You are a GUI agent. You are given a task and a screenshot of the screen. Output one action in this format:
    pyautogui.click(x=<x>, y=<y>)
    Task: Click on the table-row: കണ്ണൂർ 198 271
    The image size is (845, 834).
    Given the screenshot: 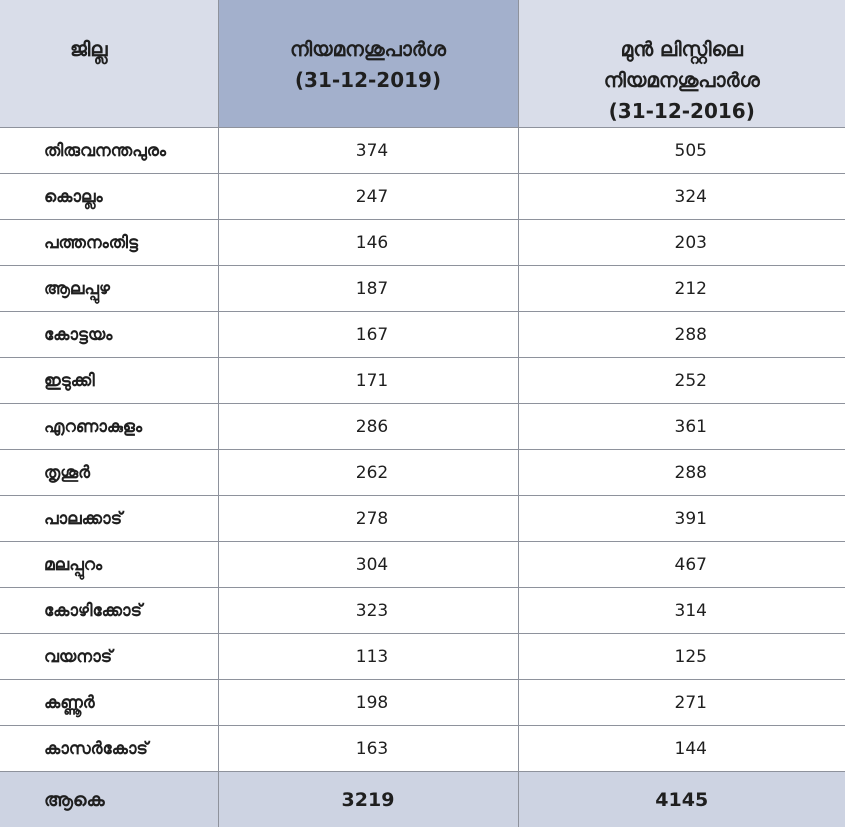 What is the action you would take?
    pyautogui.click(x=422, y=702)
    